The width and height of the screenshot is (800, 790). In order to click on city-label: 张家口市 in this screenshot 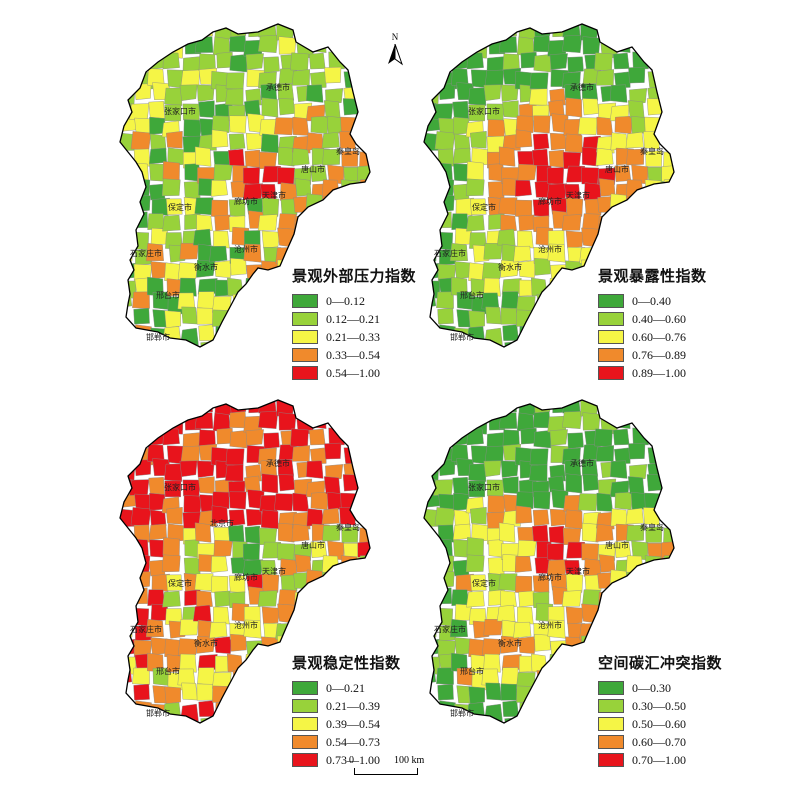, I will do `click(484, 111)`.